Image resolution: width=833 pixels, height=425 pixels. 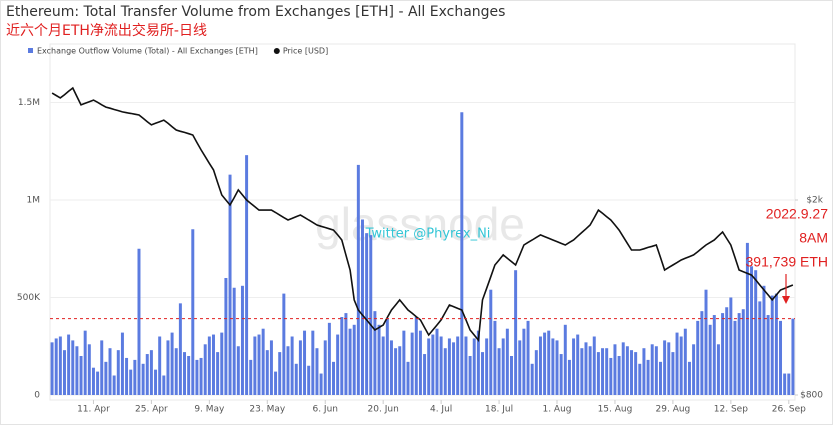 What do you see at coordinates (383, 410) in the screenshot?
I see `x-tick-label: 20. Jun` at bounding box center [383, 410].